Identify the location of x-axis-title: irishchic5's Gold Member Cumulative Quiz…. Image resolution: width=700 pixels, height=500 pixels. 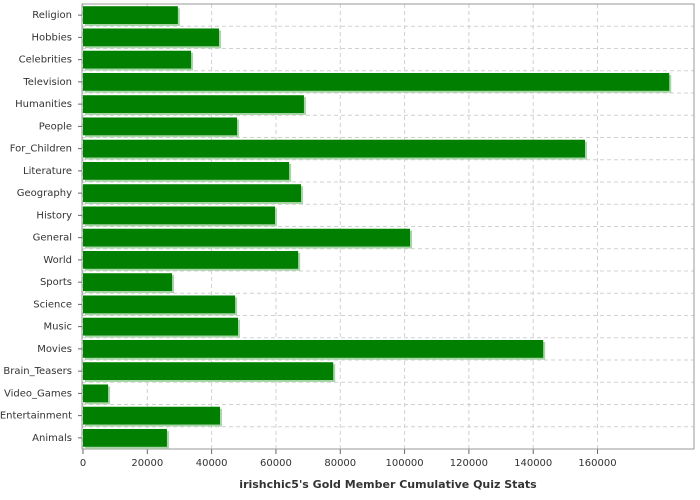
(388, 484).